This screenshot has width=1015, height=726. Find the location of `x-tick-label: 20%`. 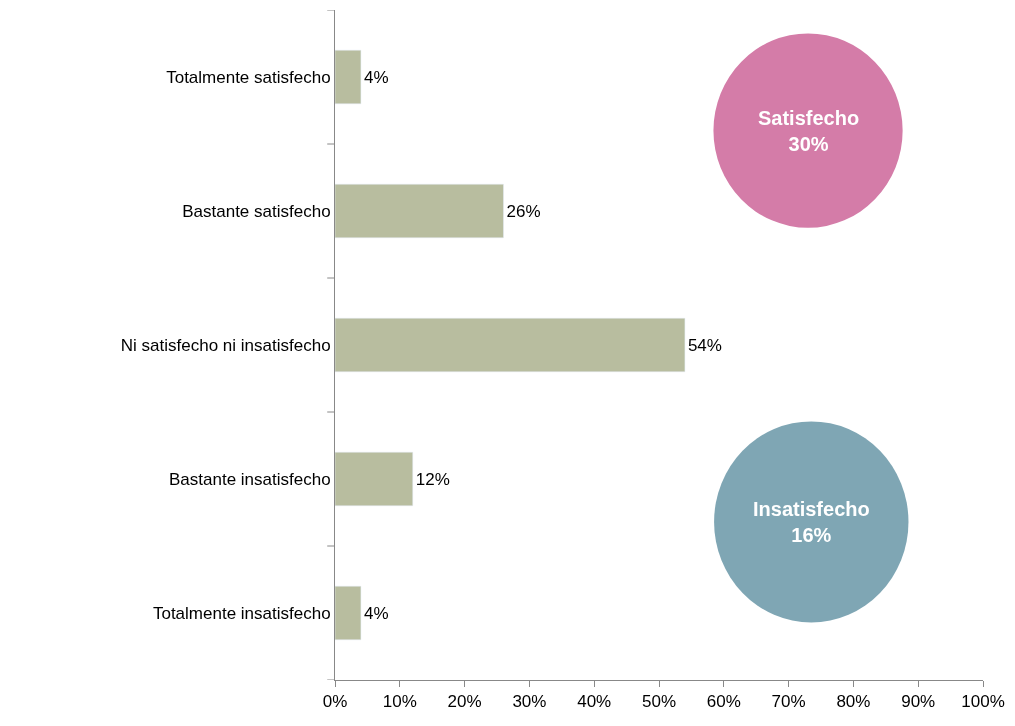

x-tick-label: 20% is located at coordinates (464, 702).